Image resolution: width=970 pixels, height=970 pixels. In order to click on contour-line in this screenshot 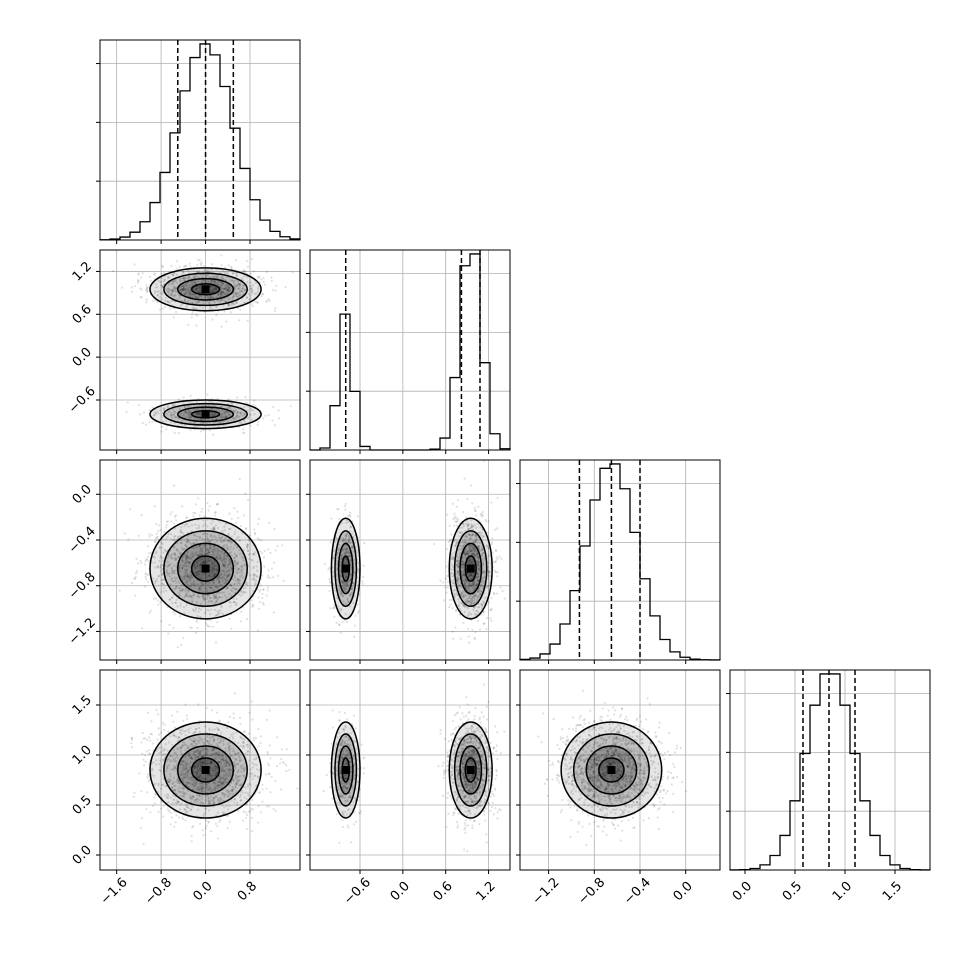, I will do `click(206, 289)`.